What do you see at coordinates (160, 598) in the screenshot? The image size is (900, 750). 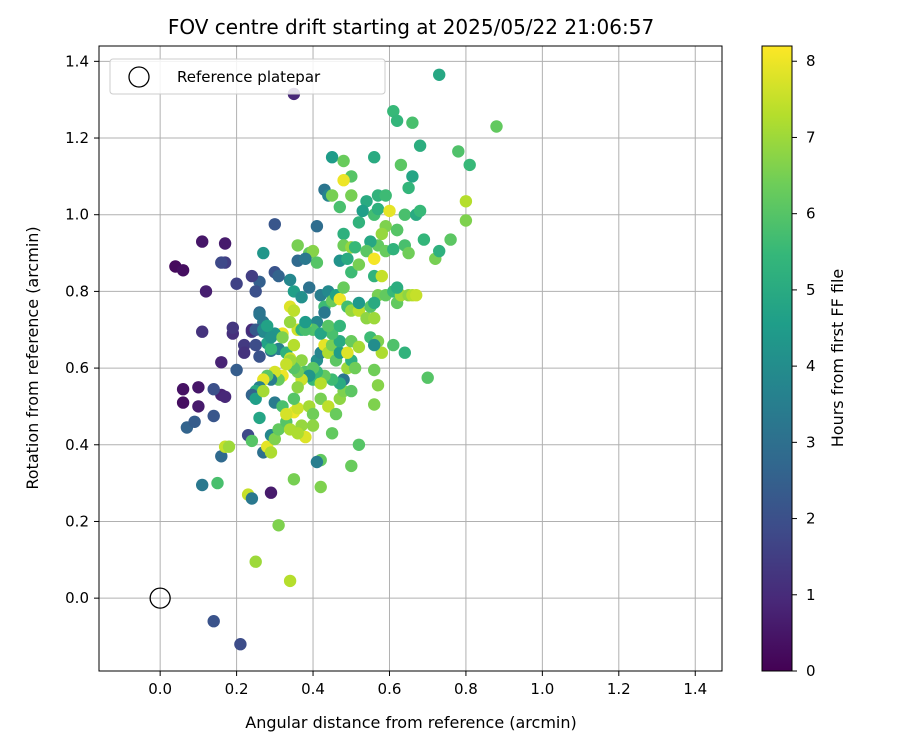 I see `reference-marker` at bounding box center [160, 598].